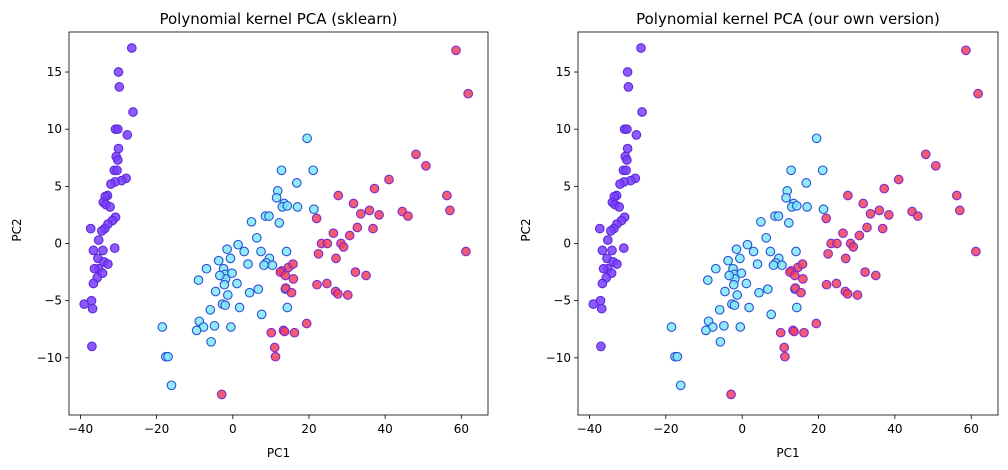 The width and height of the screenshot is (1008, 470). What do you see at coordinates (787, 453) in the screenshot?
I see `x-axis-label: PC1` at bounding box center [787, 453].